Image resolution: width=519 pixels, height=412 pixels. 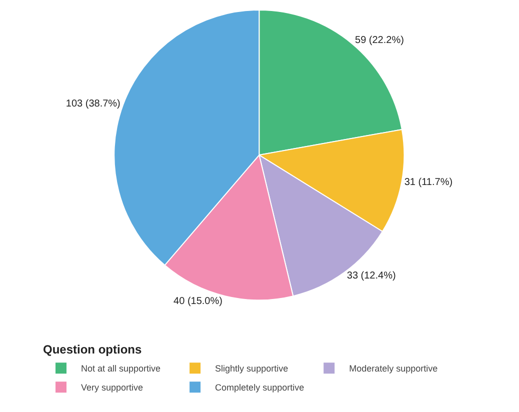 I want to click on data-label: 33 (12.4%), so click(x=371, y=276).